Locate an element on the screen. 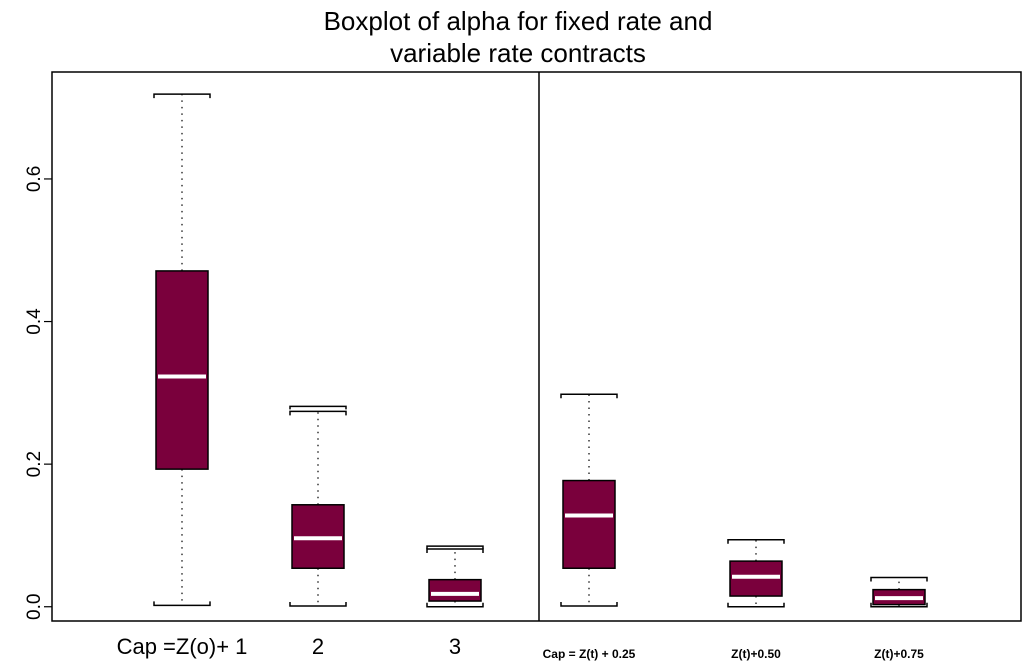 The height and width of the screenshot is (668, 1034). x-category-label: 2 is located at coordinates (318, 646).